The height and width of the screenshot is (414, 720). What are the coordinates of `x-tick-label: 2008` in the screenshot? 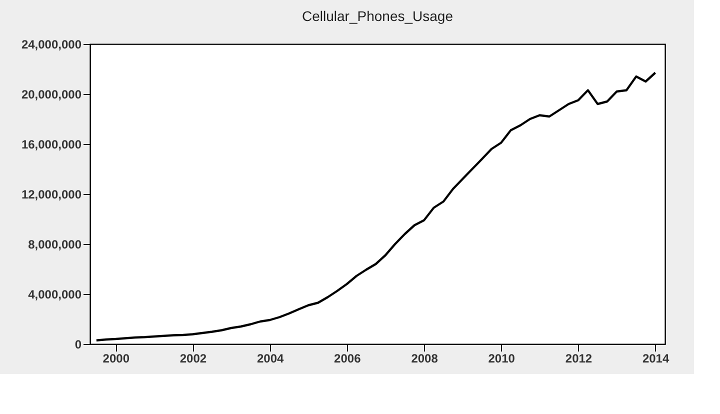 It's located at (424, 359).